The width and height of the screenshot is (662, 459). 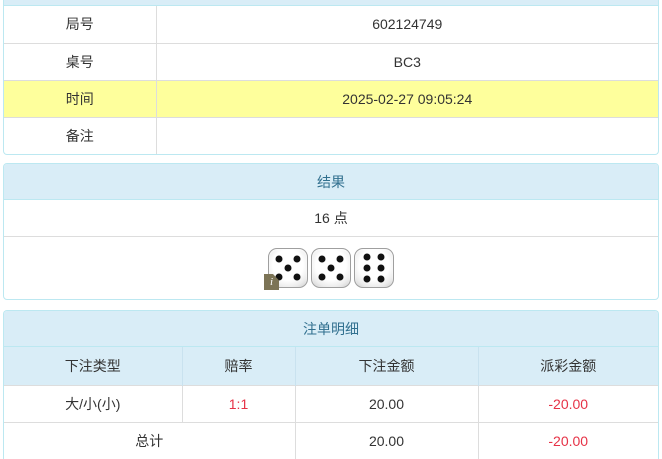 What do you see at coordinates (567, 440) in the screenshot?
I see `total-payout: -20.00` at bounding box center [567, 440].